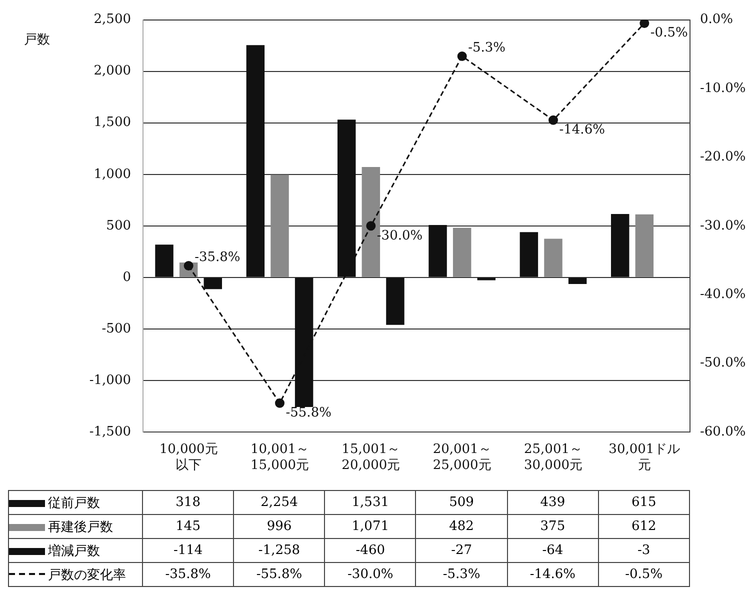 This screenshot has width=751, height=589. What do you see at coordinates (723, 432) in the screenshot?
I see `y2-tick-label: -60.0%` at bounding box center [723, 432].